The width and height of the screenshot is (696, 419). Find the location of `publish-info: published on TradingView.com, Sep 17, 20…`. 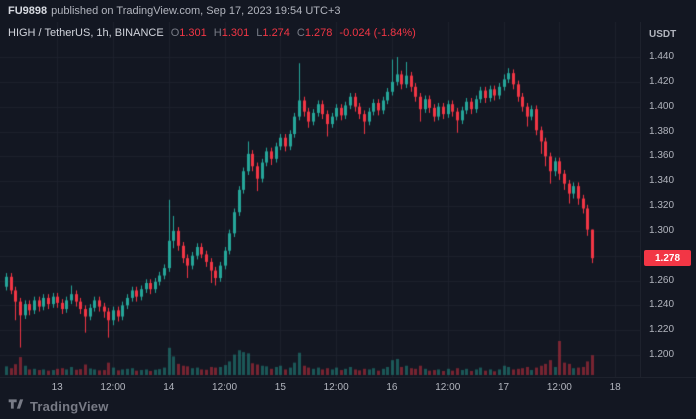

publish-info: published on TradingView.com, Sep 17, 20… is located at coordinates (196, 11).